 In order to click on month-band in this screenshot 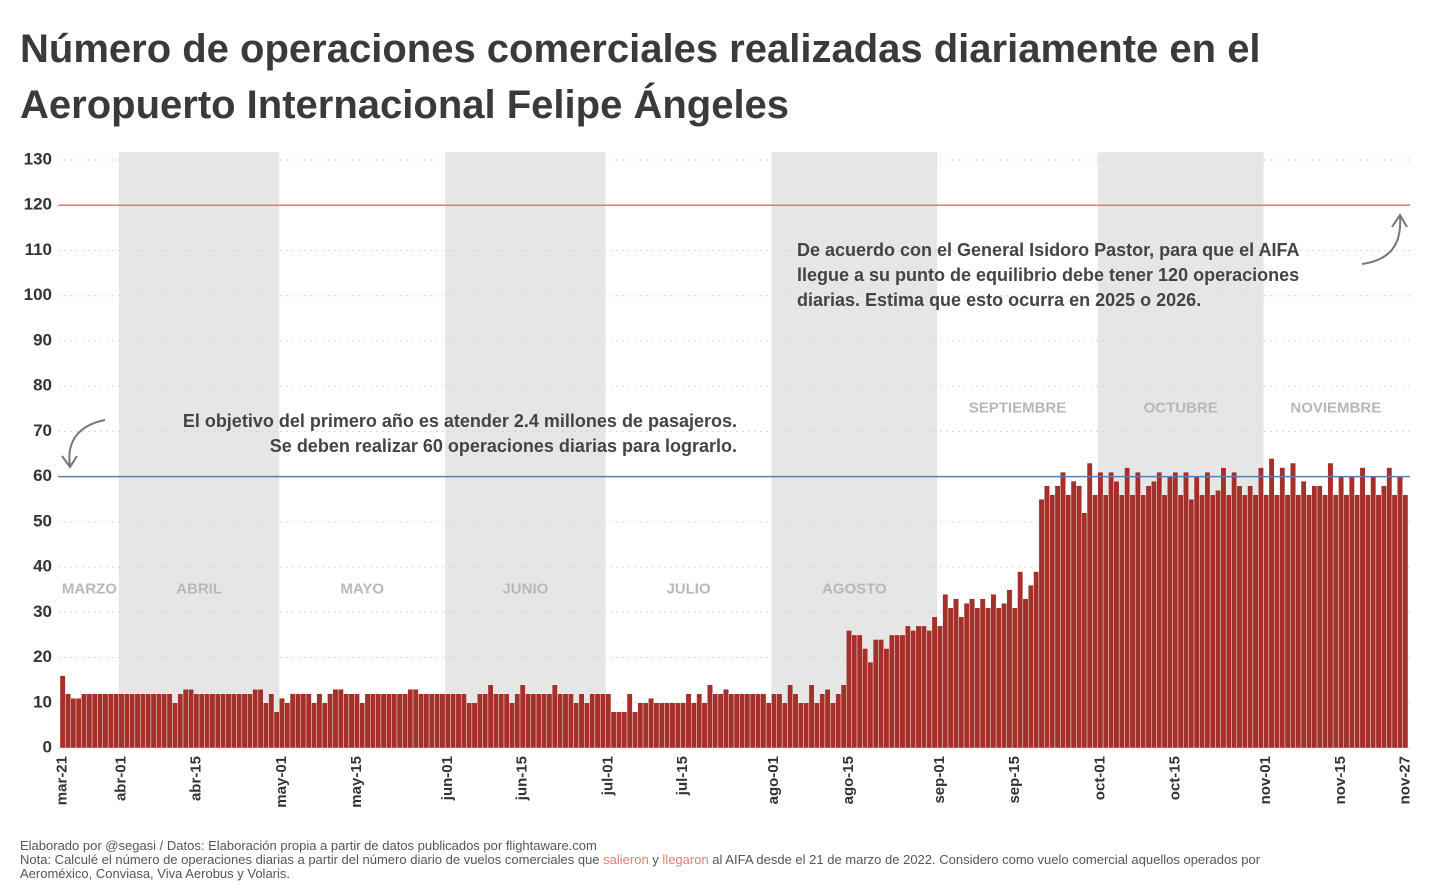, I will do `click(525, 450)`.